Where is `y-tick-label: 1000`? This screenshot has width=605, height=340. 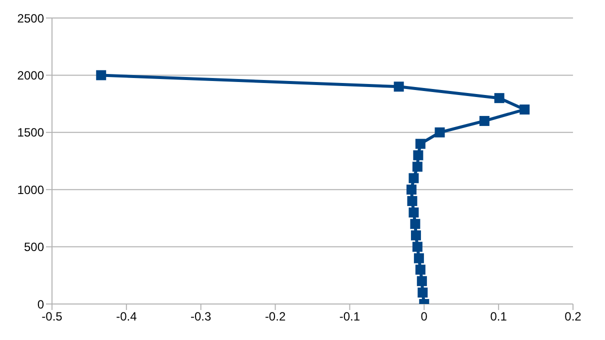 y-tick-label: 1000 is located at coordinates (30, 189).